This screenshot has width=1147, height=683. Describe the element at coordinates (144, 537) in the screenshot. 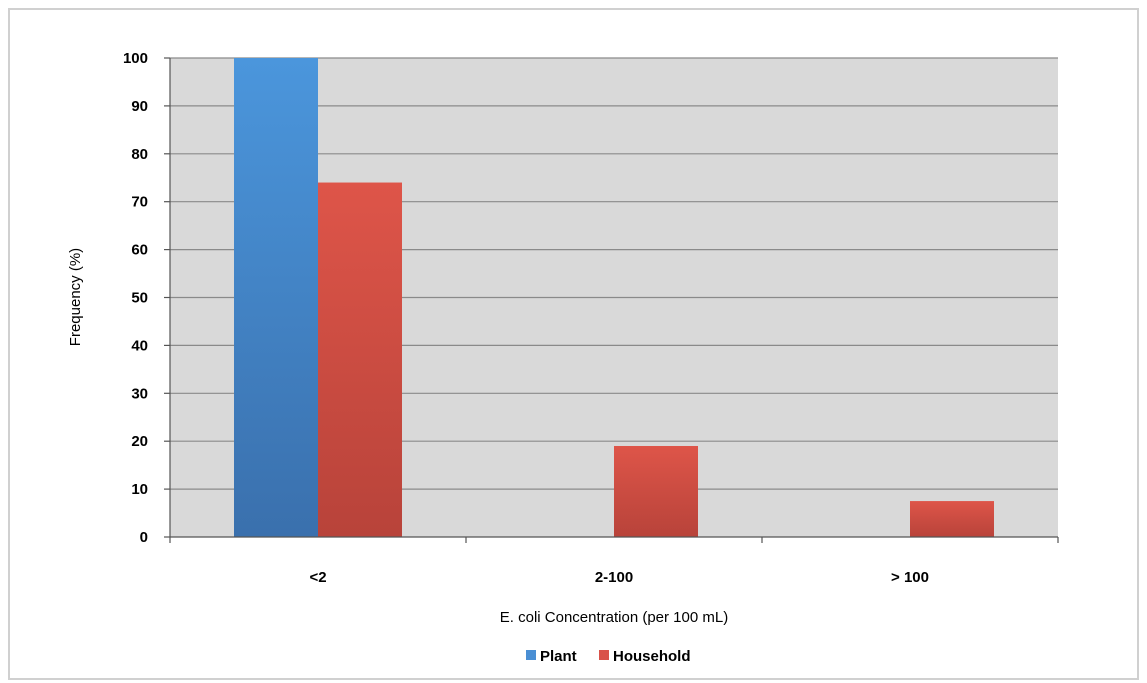

I see `y-tick-label: 0` at that location.